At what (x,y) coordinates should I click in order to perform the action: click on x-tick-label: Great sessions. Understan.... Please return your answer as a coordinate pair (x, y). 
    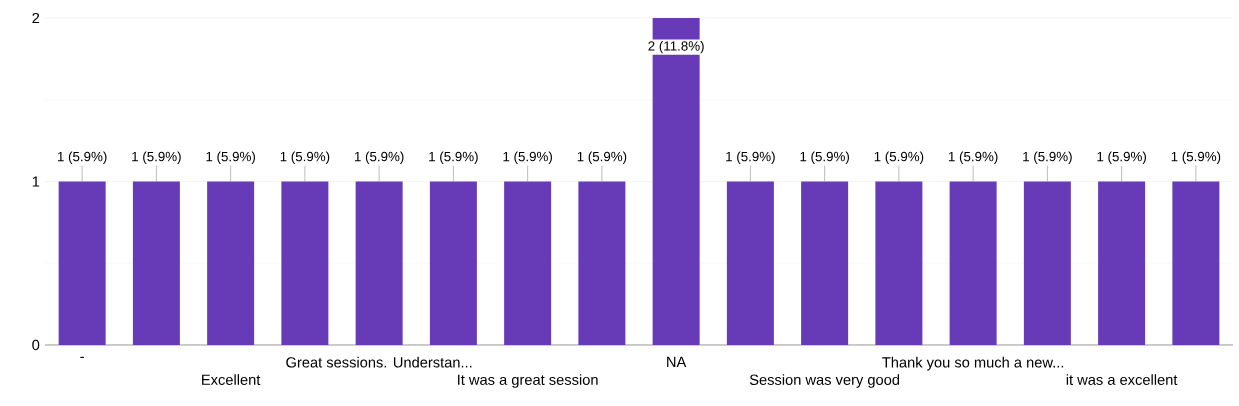
    Looking at the image, I should click on (379, 362).